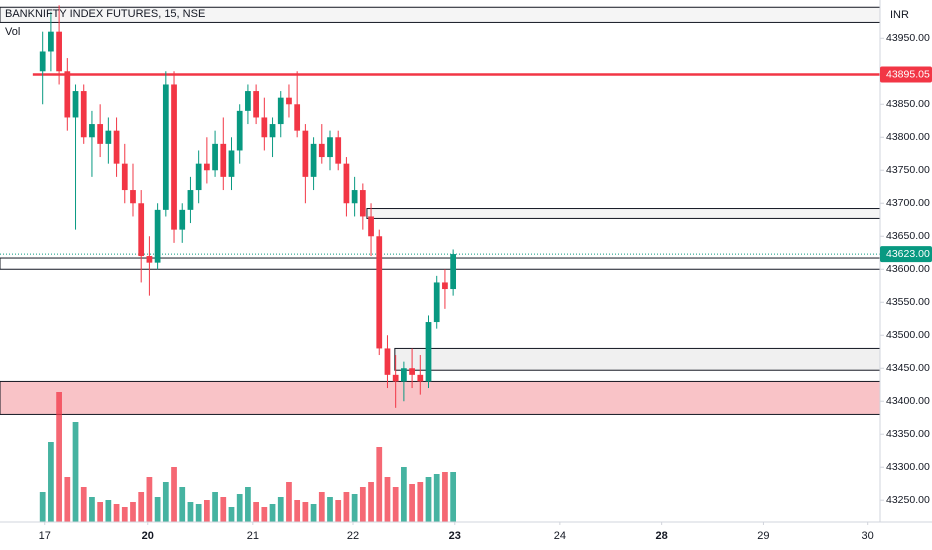  Describe the element at coordinates (253, 536) in the screenshot. I see `x-tick-label: 21` at that location.